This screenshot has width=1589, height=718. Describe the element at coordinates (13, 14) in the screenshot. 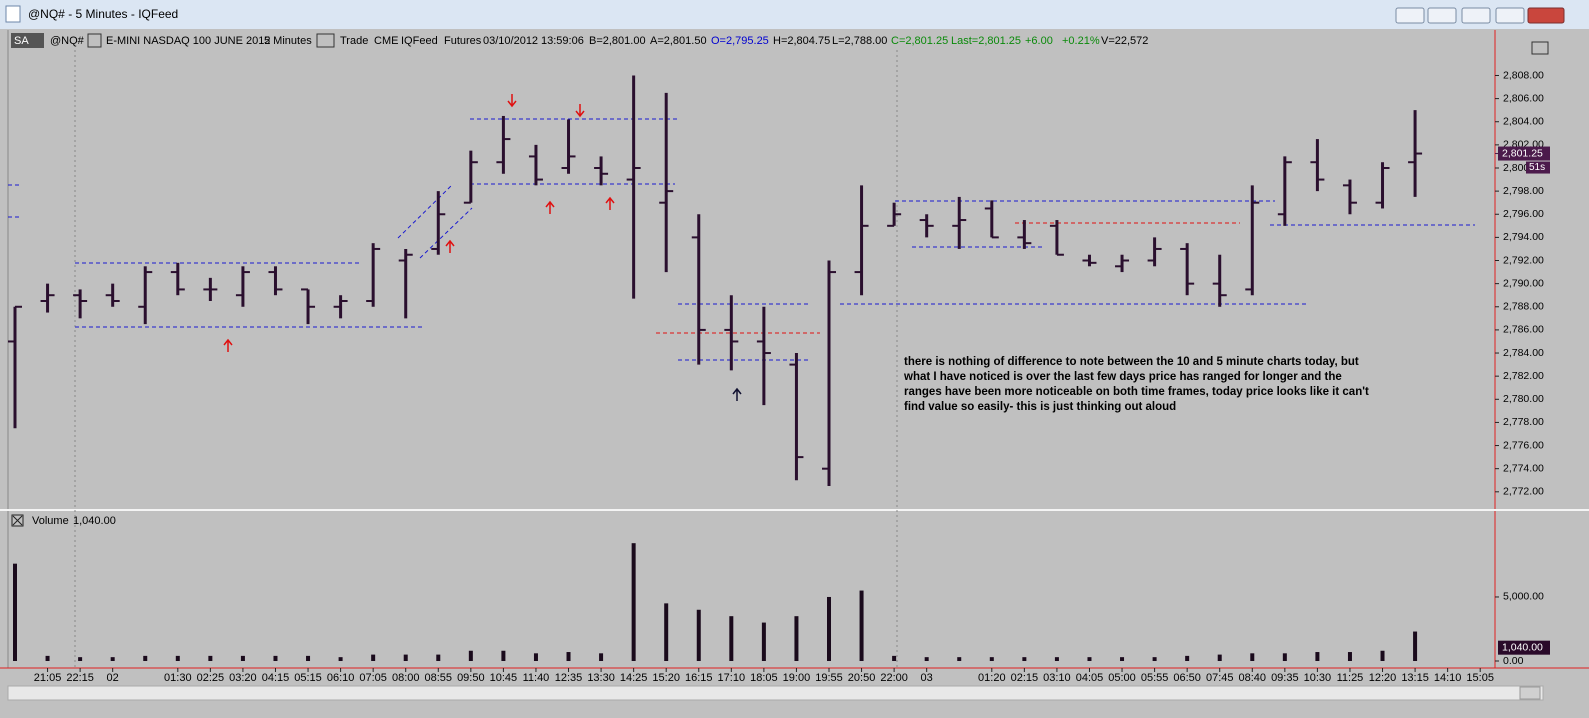

I see `app-icon` at that location.